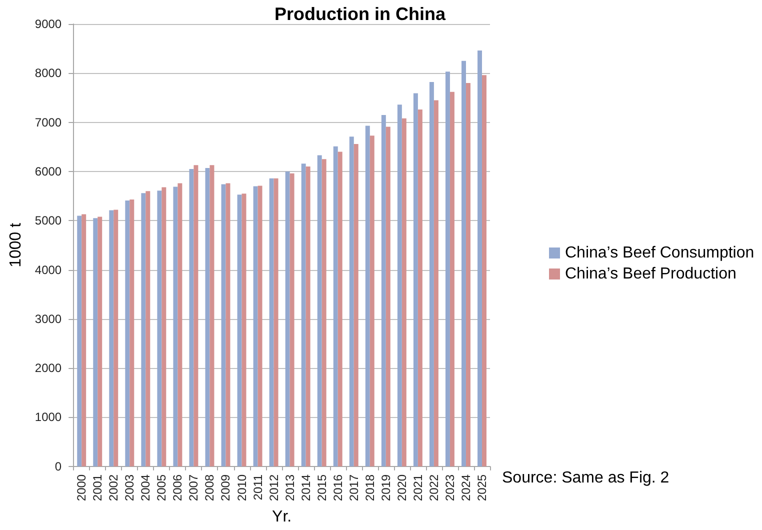 The width and height of the screenshot is (762, 530). I want to click on x-tick-label: 2002, so click(113, 488).